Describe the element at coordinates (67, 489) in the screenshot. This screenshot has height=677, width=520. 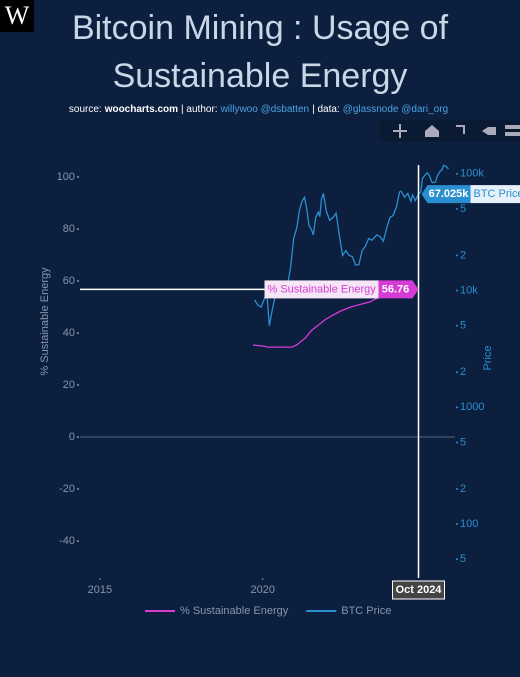
I see `y-tick-label: -20` at that location.